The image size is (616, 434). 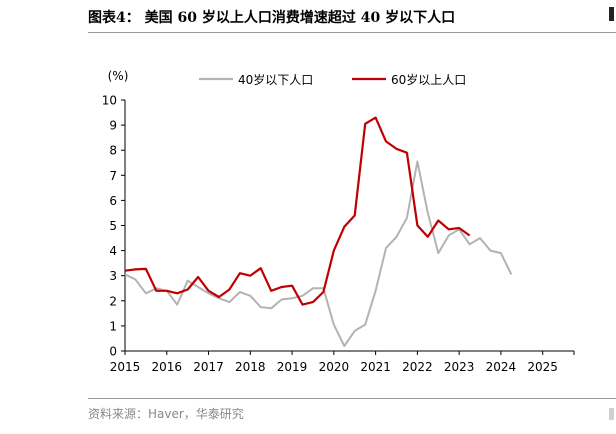 What do you see at coordinates (113, 352) in the screenshot?
I see `y-tick-label: 0` at bounding box center [113, 352].